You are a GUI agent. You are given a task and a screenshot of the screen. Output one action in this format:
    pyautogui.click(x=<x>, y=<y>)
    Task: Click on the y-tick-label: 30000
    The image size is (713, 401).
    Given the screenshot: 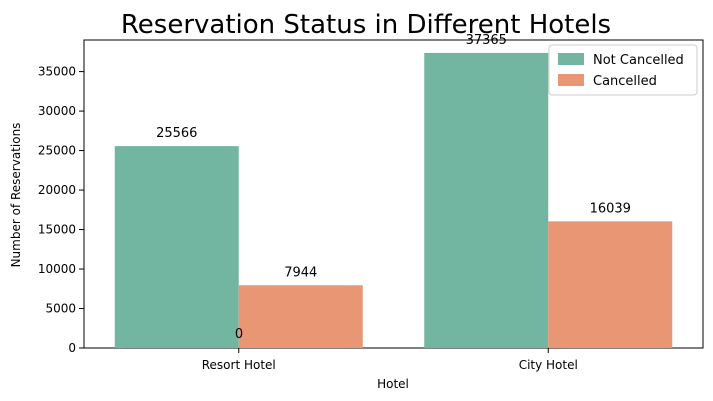 What is the action you would take?
    pyautogui.click(x=57, y=111)
    